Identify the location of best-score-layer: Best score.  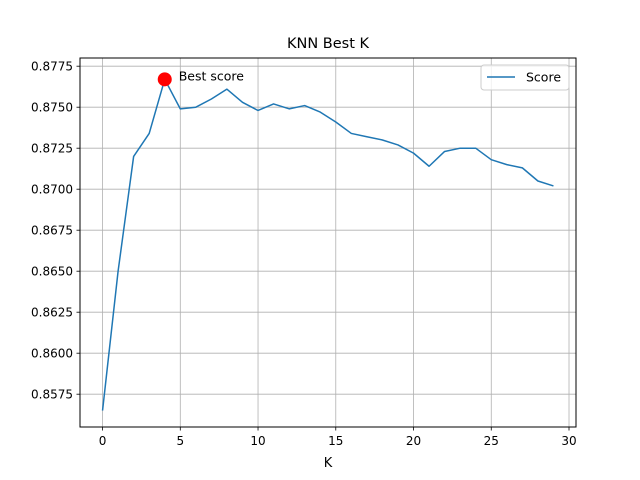
(201, 77).